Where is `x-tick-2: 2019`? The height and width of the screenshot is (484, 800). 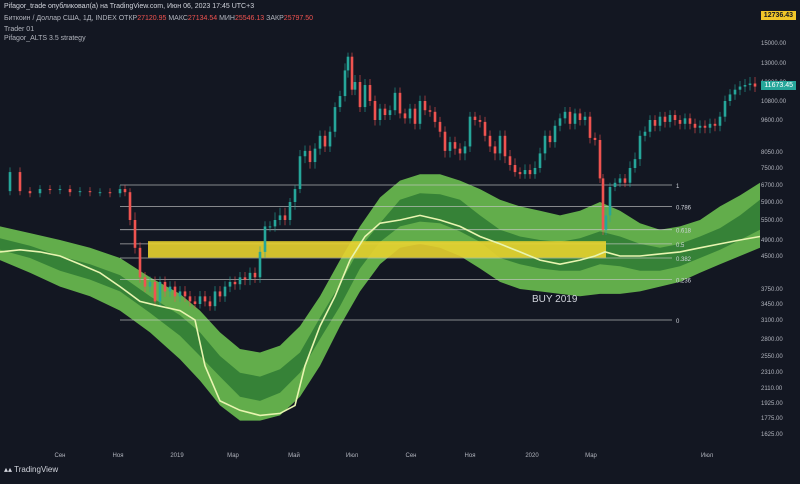
x-tick-2: 2019 is located at coordinates (177, 456).